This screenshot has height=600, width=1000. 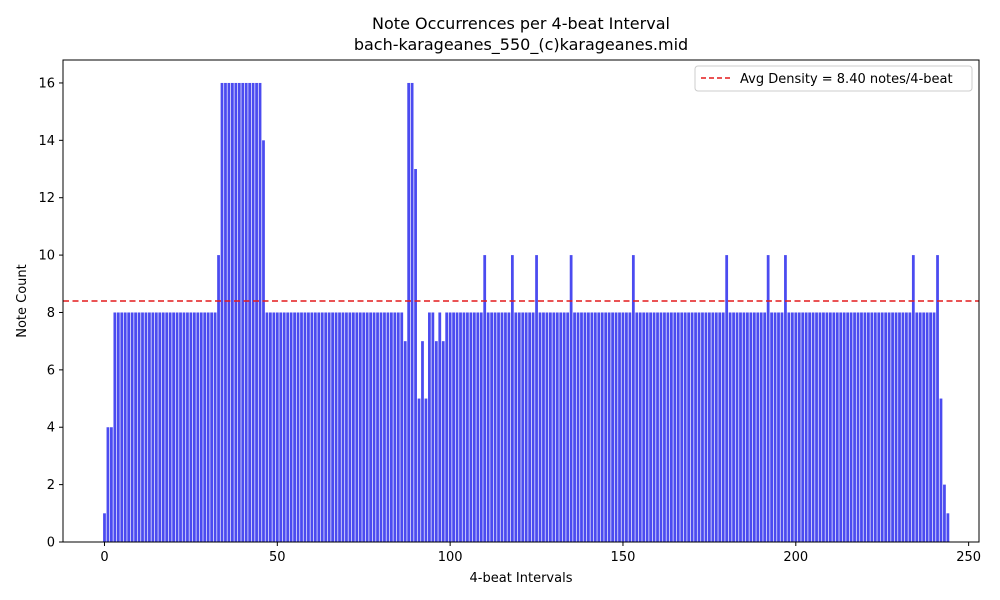 I want to click on legend-label: Avg Density = 8.40 notes/4-beat, so click(x=846, y=79).